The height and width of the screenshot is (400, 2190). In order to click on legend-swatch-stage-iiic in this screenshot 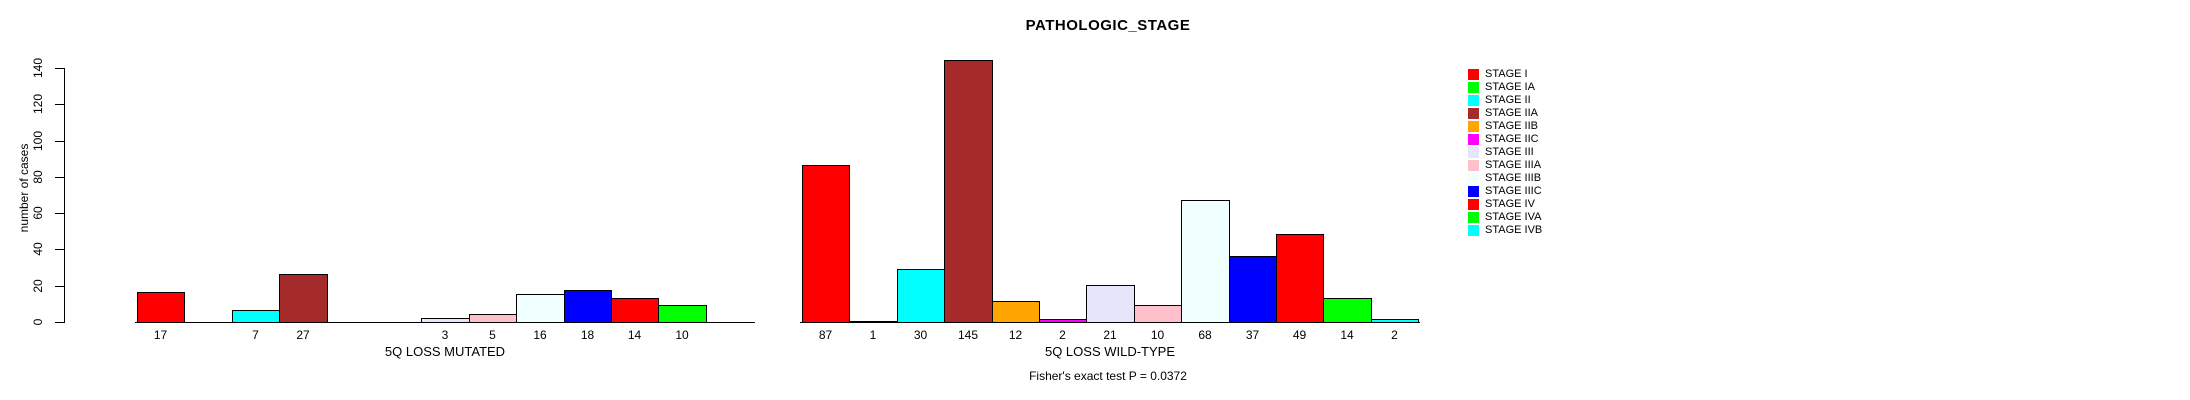, I will do `click(1473, 191)`.